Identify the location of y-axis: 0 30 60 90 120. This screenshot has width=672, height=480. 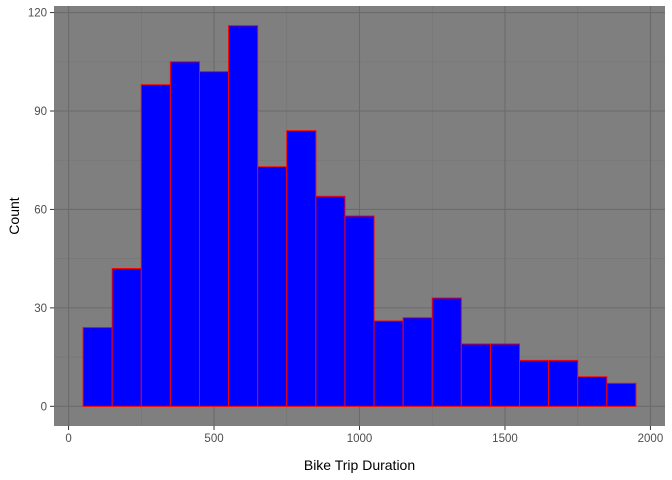
(41, 210).